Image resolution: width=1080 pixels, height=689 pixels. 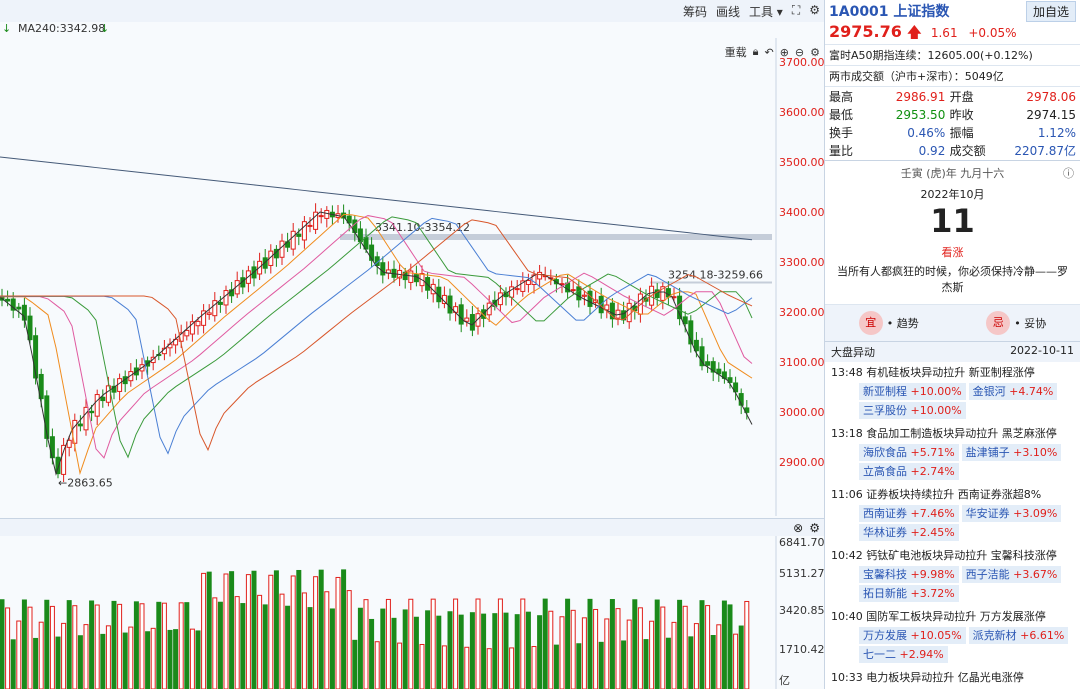 I want to click on resistance-band, so click(x=711, y=282).